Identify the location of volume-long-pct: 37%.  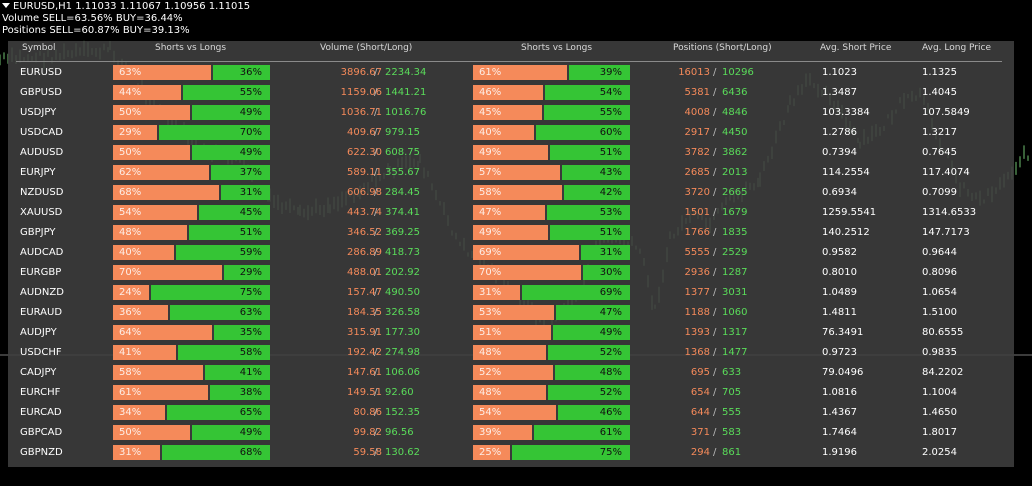
(250, 172).